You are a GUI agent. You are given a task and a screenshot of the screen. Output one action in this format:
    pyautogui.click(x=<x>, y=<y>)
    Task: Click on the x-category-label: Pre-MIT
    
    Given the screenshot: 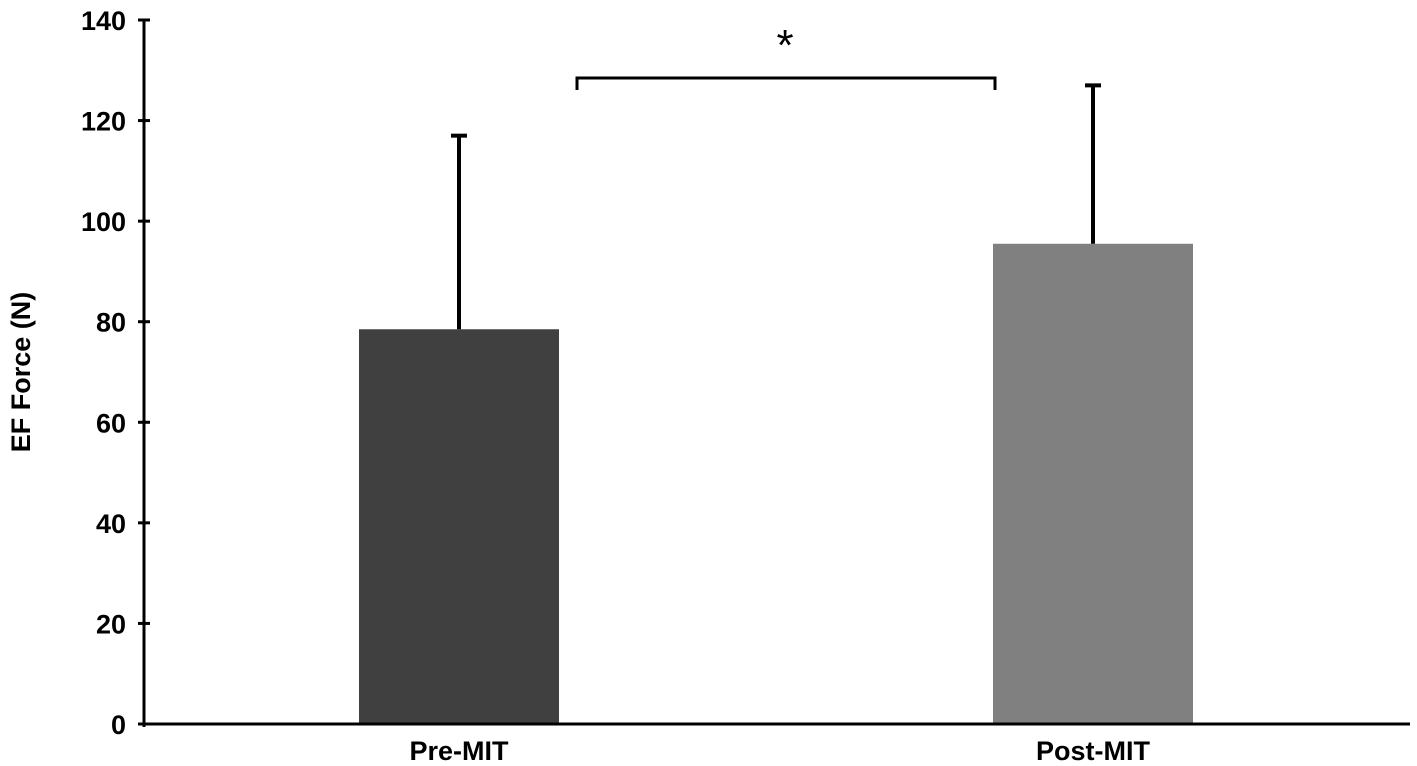 What is the action you would take?
    pyautogui.click(x=459, y=751)
    